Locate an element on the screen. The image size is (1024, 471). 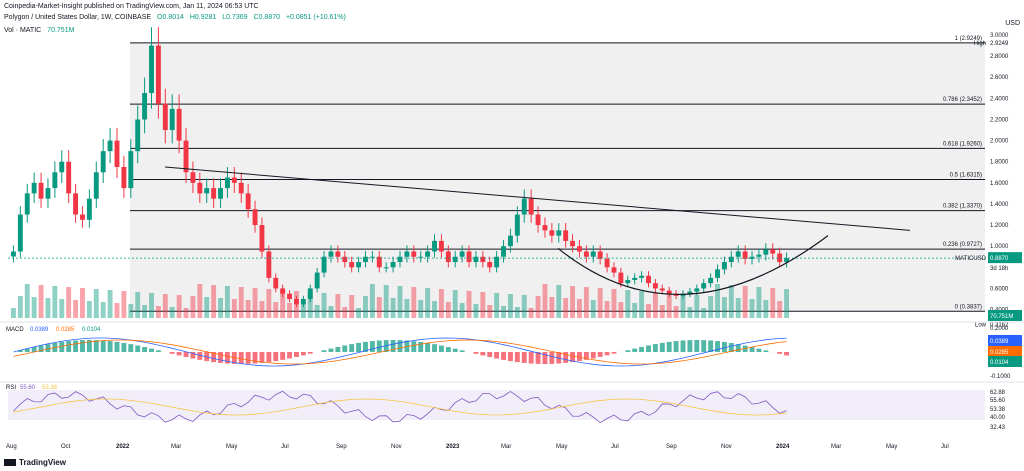
rsi-tick-label: 53.38 is located at coordinates (998, 410).